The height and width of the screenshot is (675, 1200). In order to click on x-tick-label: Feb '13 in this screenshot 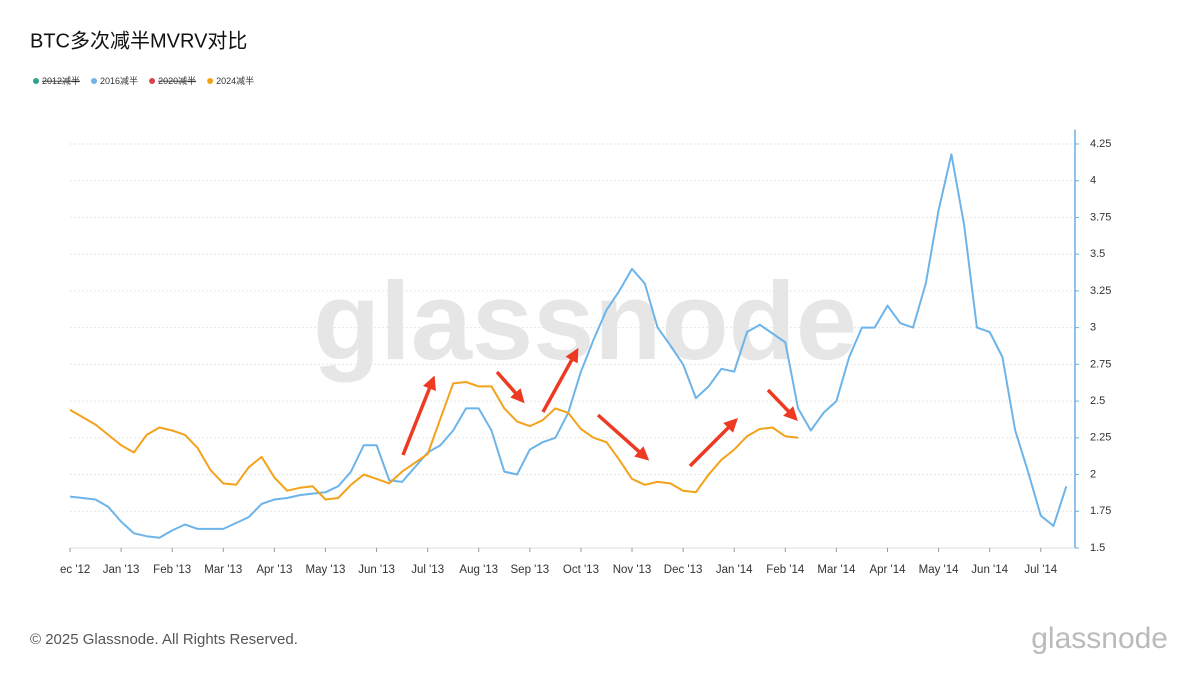, I will do `click(172, 570)`.